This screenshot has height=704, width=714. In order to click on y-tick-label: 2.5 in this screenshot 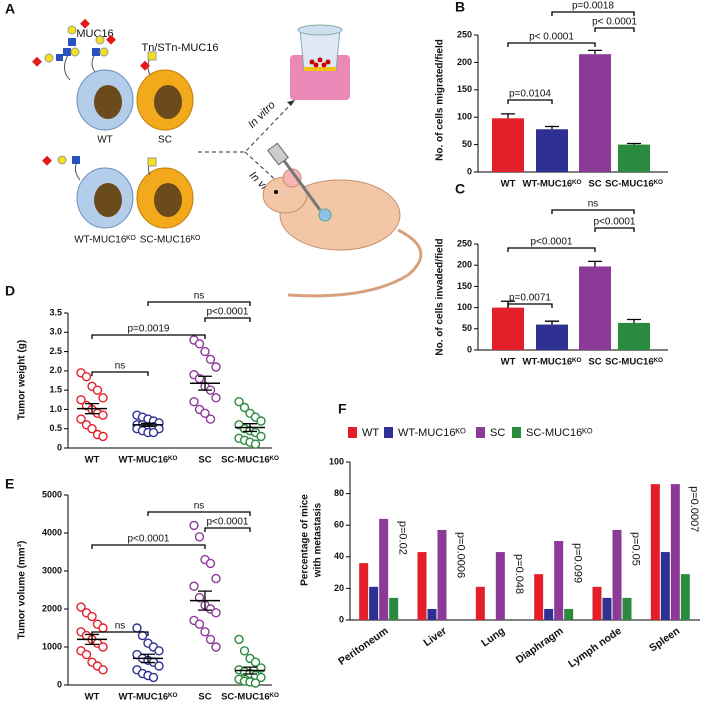, I will do `click(55, 351)`.